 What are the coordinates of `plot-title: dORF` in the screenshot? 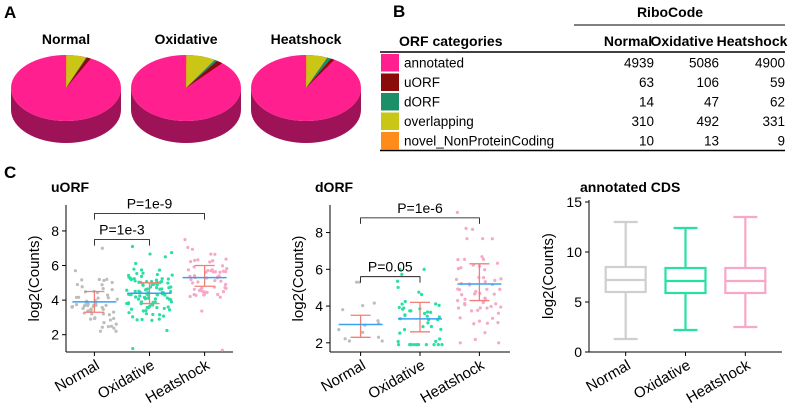 It's located at (334, 187).